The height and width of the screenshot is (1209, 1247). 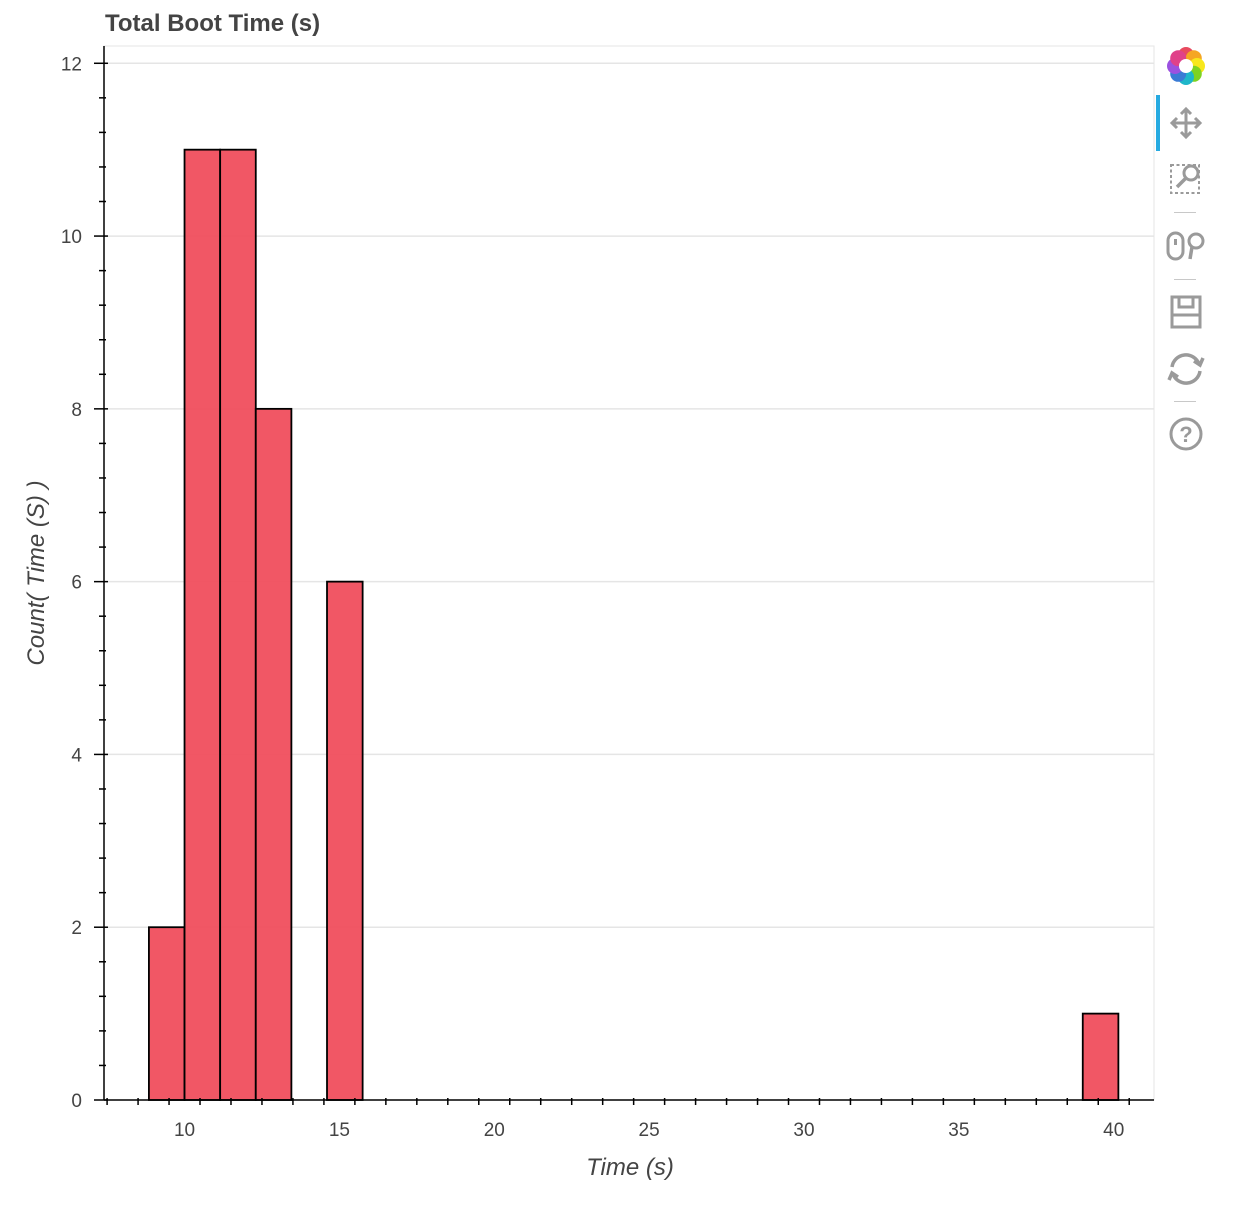 I want to click on x-tick-label: 20, so click(x=494, y=1130).